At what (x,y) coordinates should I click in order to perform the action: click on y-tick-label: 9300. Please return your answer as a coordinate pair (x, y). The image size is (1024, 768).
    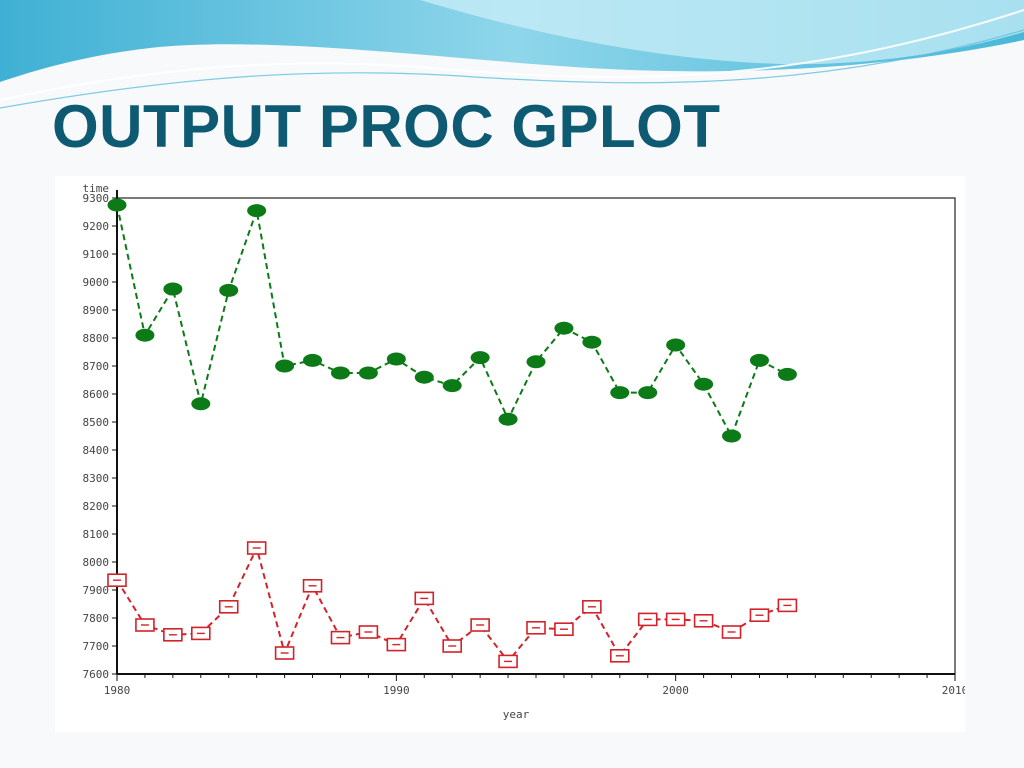
    Looking at the image, I should click on (96, 198).